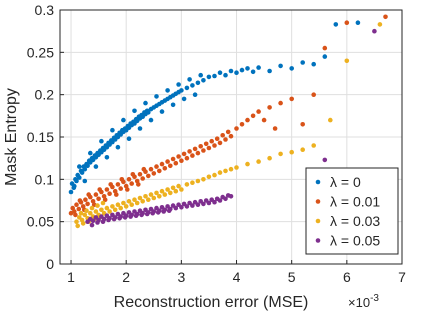 Image resolution: width=425 pixels, height=320 pixels. I want to click on x-tick-label: 3, so click(181, 277).